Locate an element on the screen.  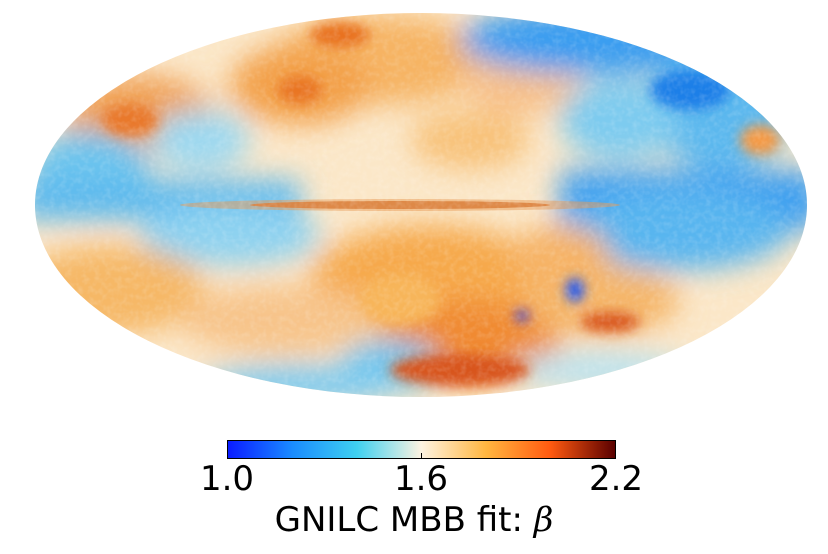
colorbar-title-text: GNILC MBB fit: is located at coordinates (404, 520).